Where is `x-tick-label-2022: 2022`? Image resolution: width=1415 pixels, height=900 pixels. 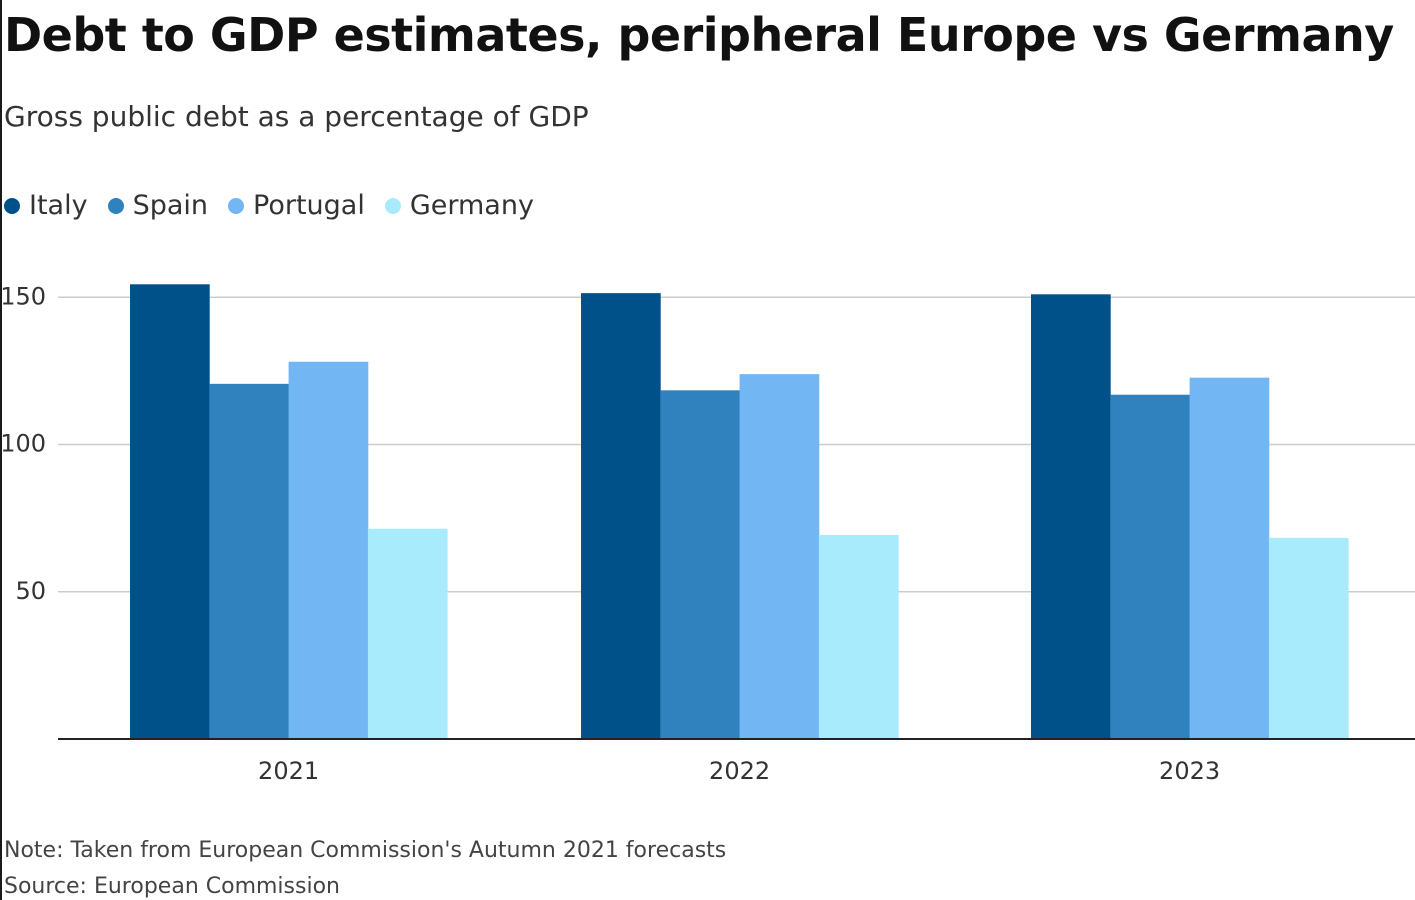 x-tick-label-2022: 2022 is located at coordinates (739, 771).